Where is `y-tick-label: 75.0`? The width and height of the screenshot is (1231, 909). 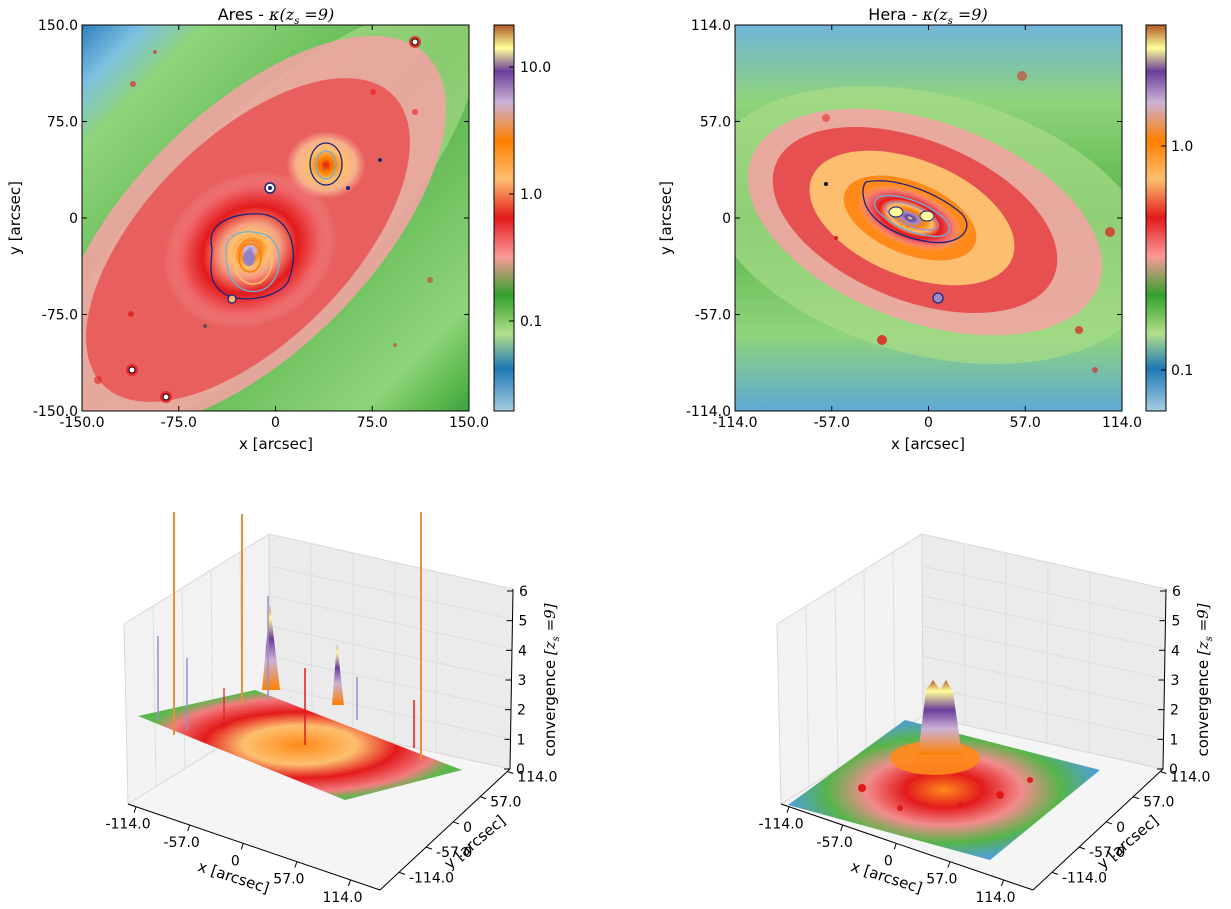
y-tick-label: 75.0 is located at coordinates (62, 123).